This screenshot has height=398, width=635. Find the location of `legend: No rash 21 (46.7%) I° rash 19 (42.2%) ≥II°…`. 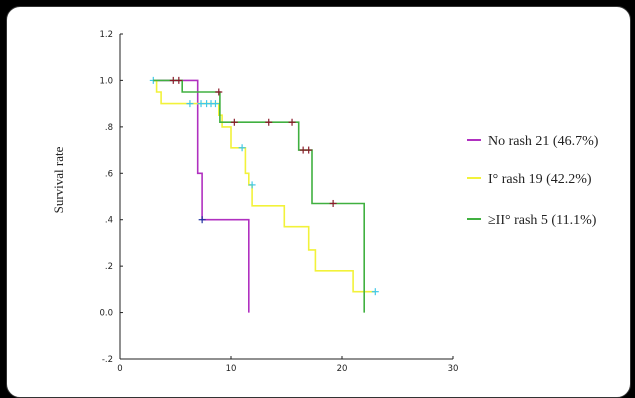

legend: No rash 21 (46.7%) I° rash 19 (42.2%) ≥II°… is located at coordinates (533, 181).